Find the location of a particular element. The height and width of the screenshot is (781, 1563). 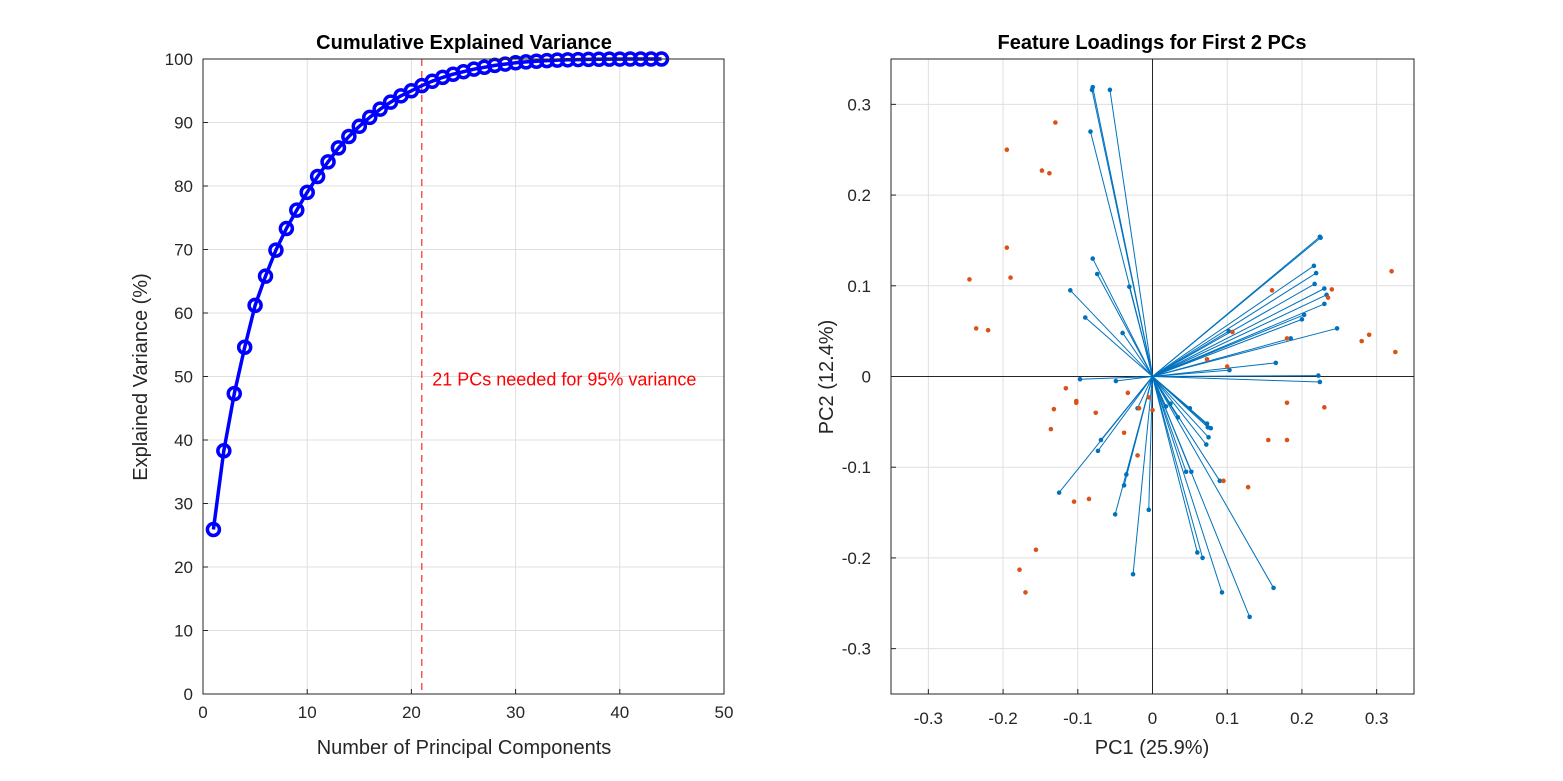

left-y-tick-label: 60 is located at coordinates (183, 313).